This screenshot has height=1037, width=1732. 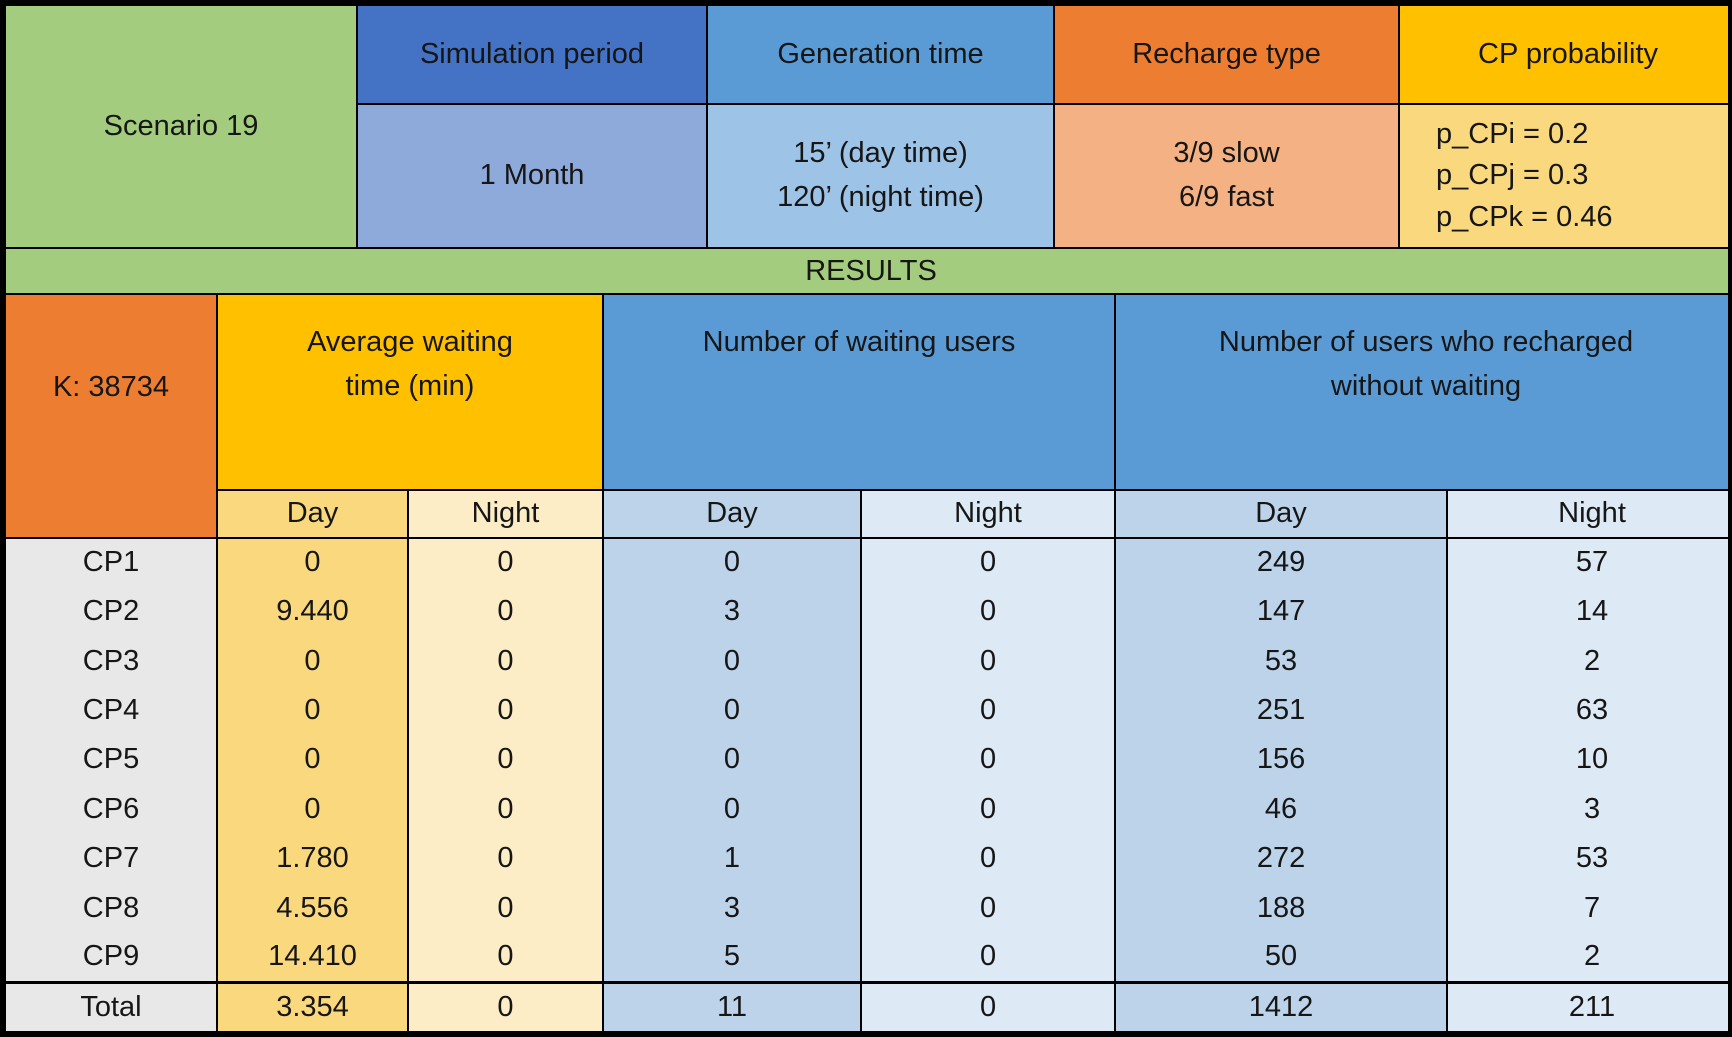 I want to click on group-header-avg-waiting-time: Average waiting time (min), so click(x=410, y=392).